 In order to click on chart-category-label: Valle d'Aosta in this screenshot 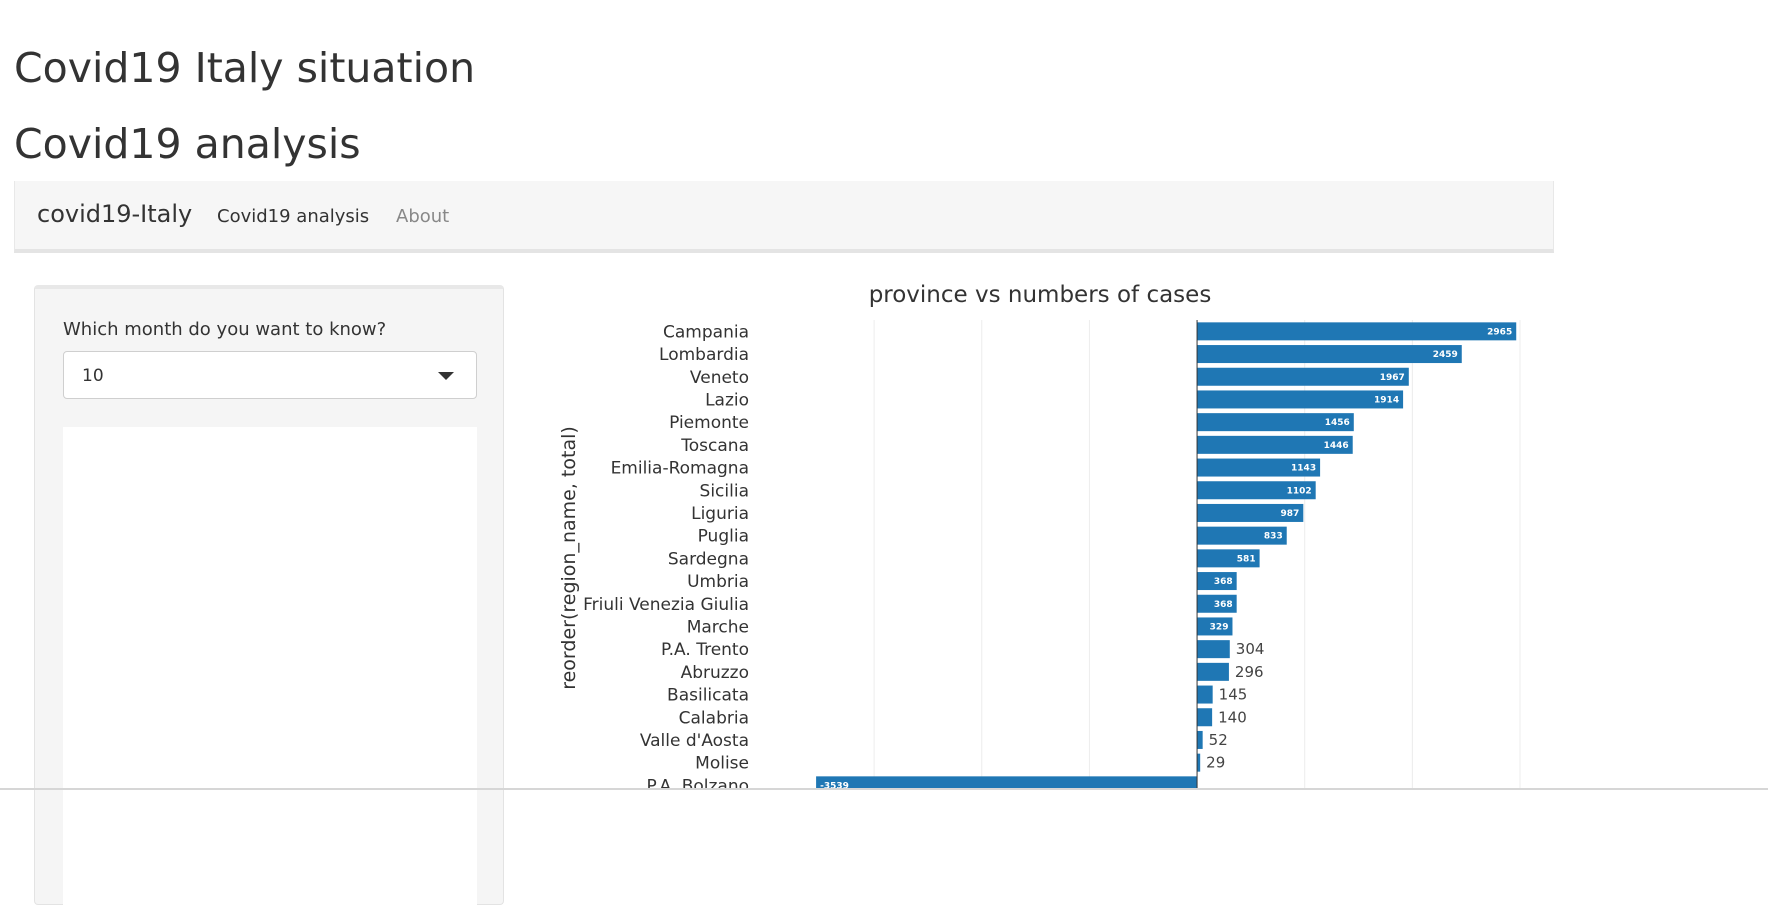, I will do `click(694, 741)`.